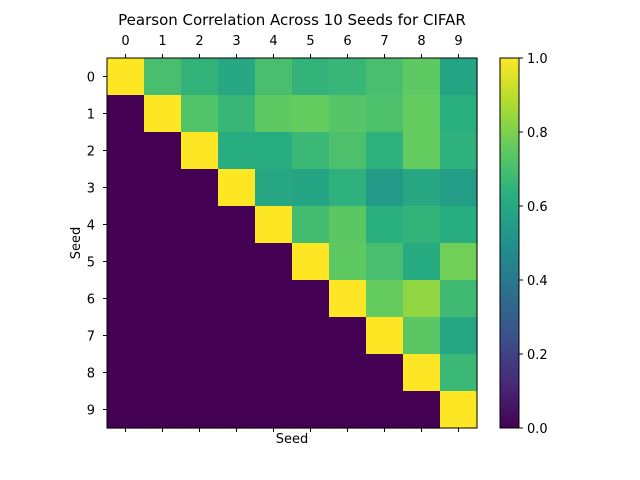 The image size is (640, 480). I want to click on x-tick-label: 7, so click(384, 41).